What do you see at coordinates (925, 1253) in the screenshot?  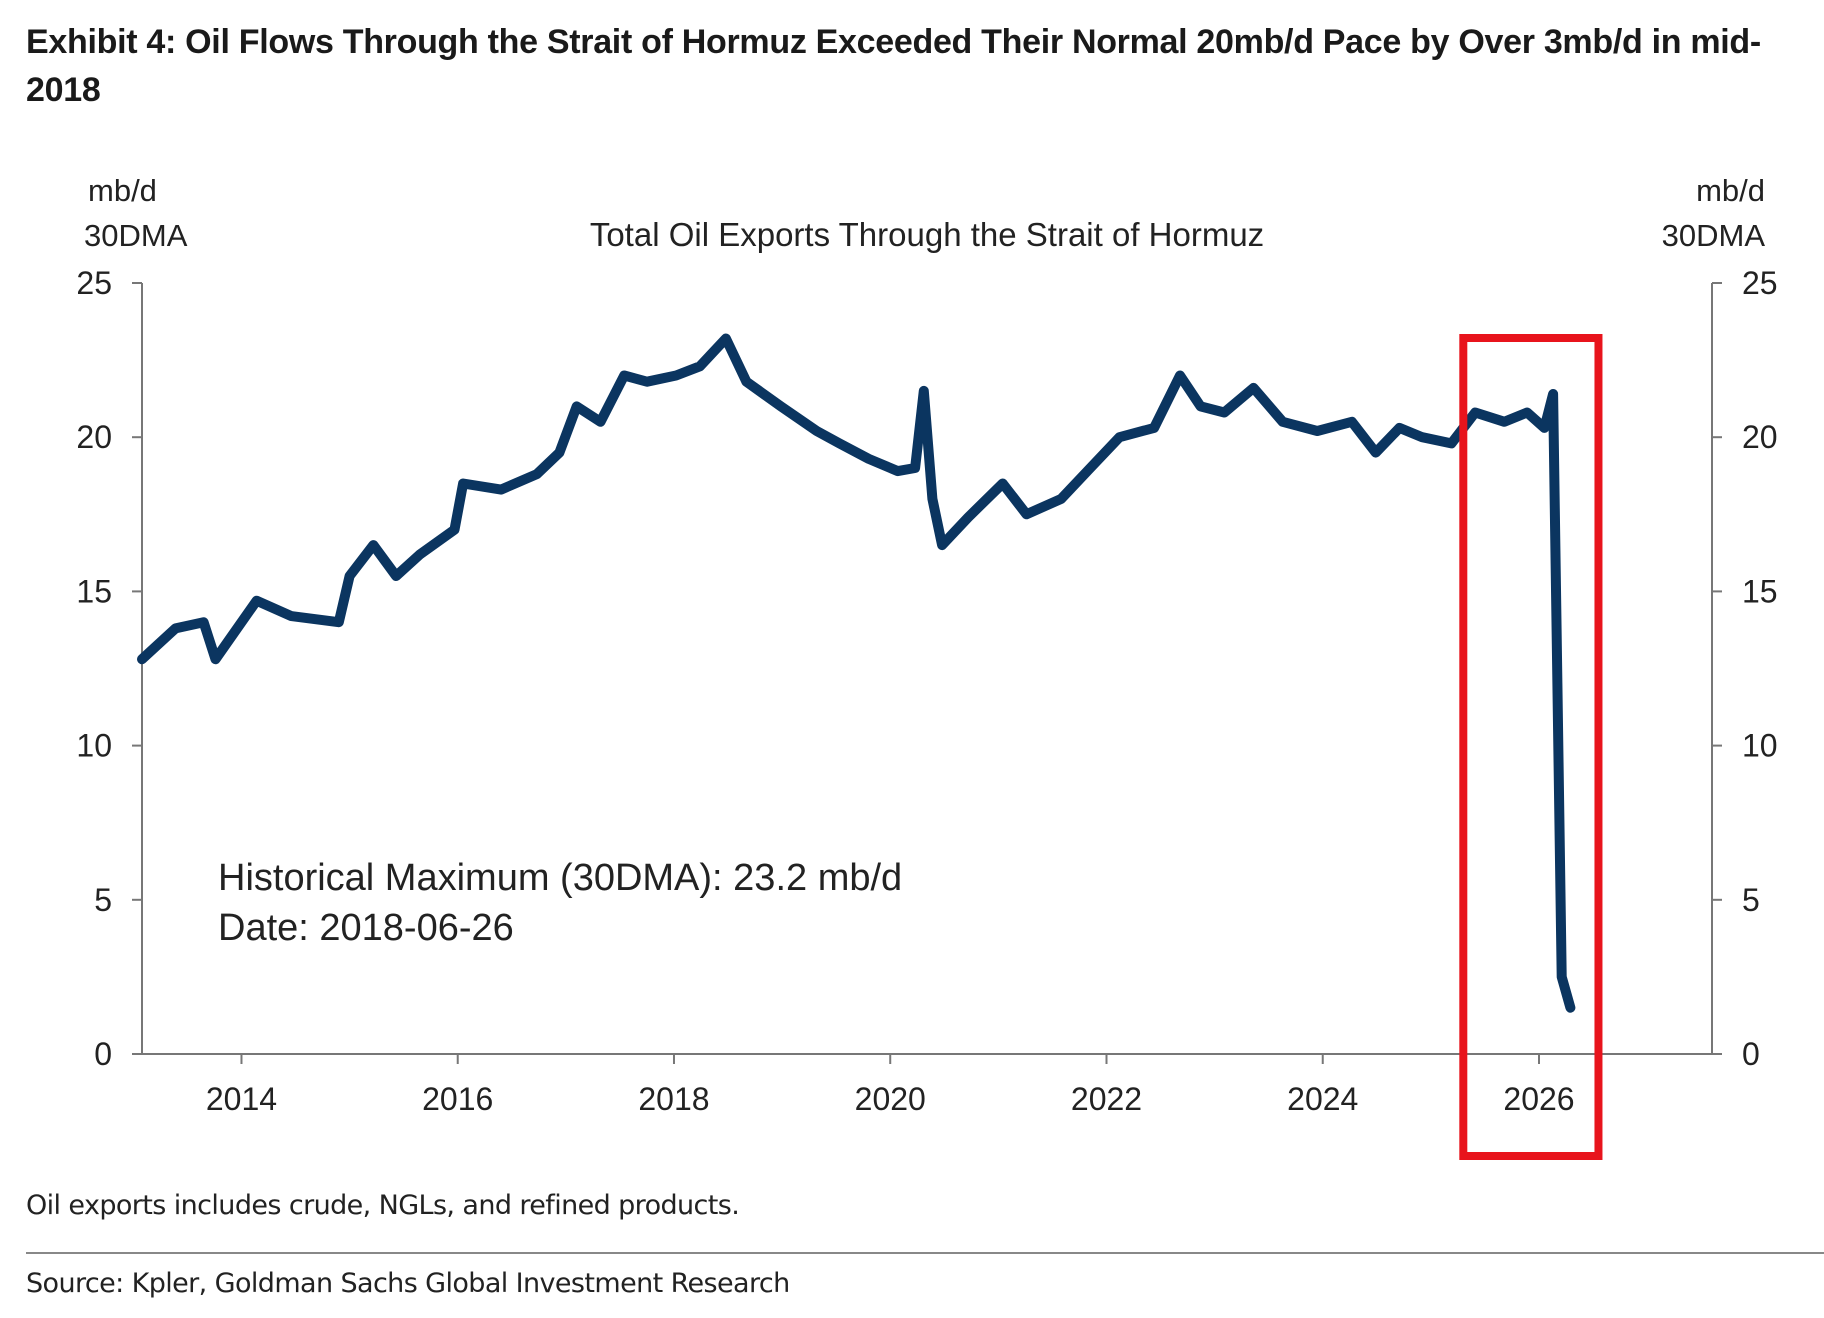 I see `divider` at bounding box center [925, 1253].